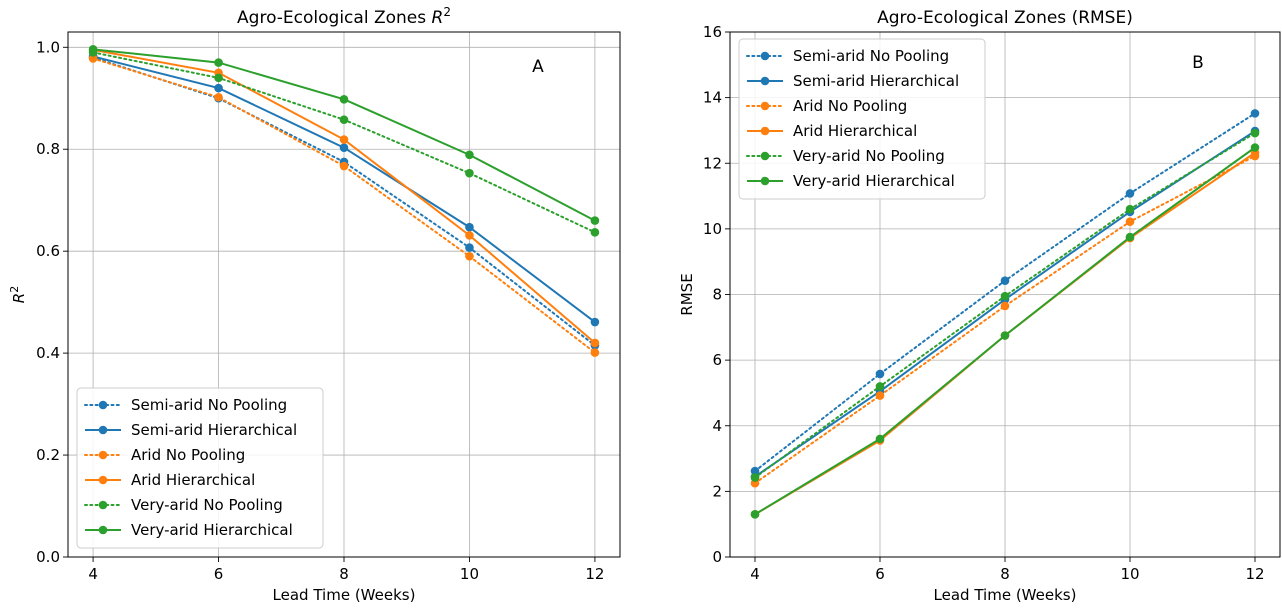  I want to click on chart-title-text: Agro-Ecological Zones (RMSE), so click(1005, 18).